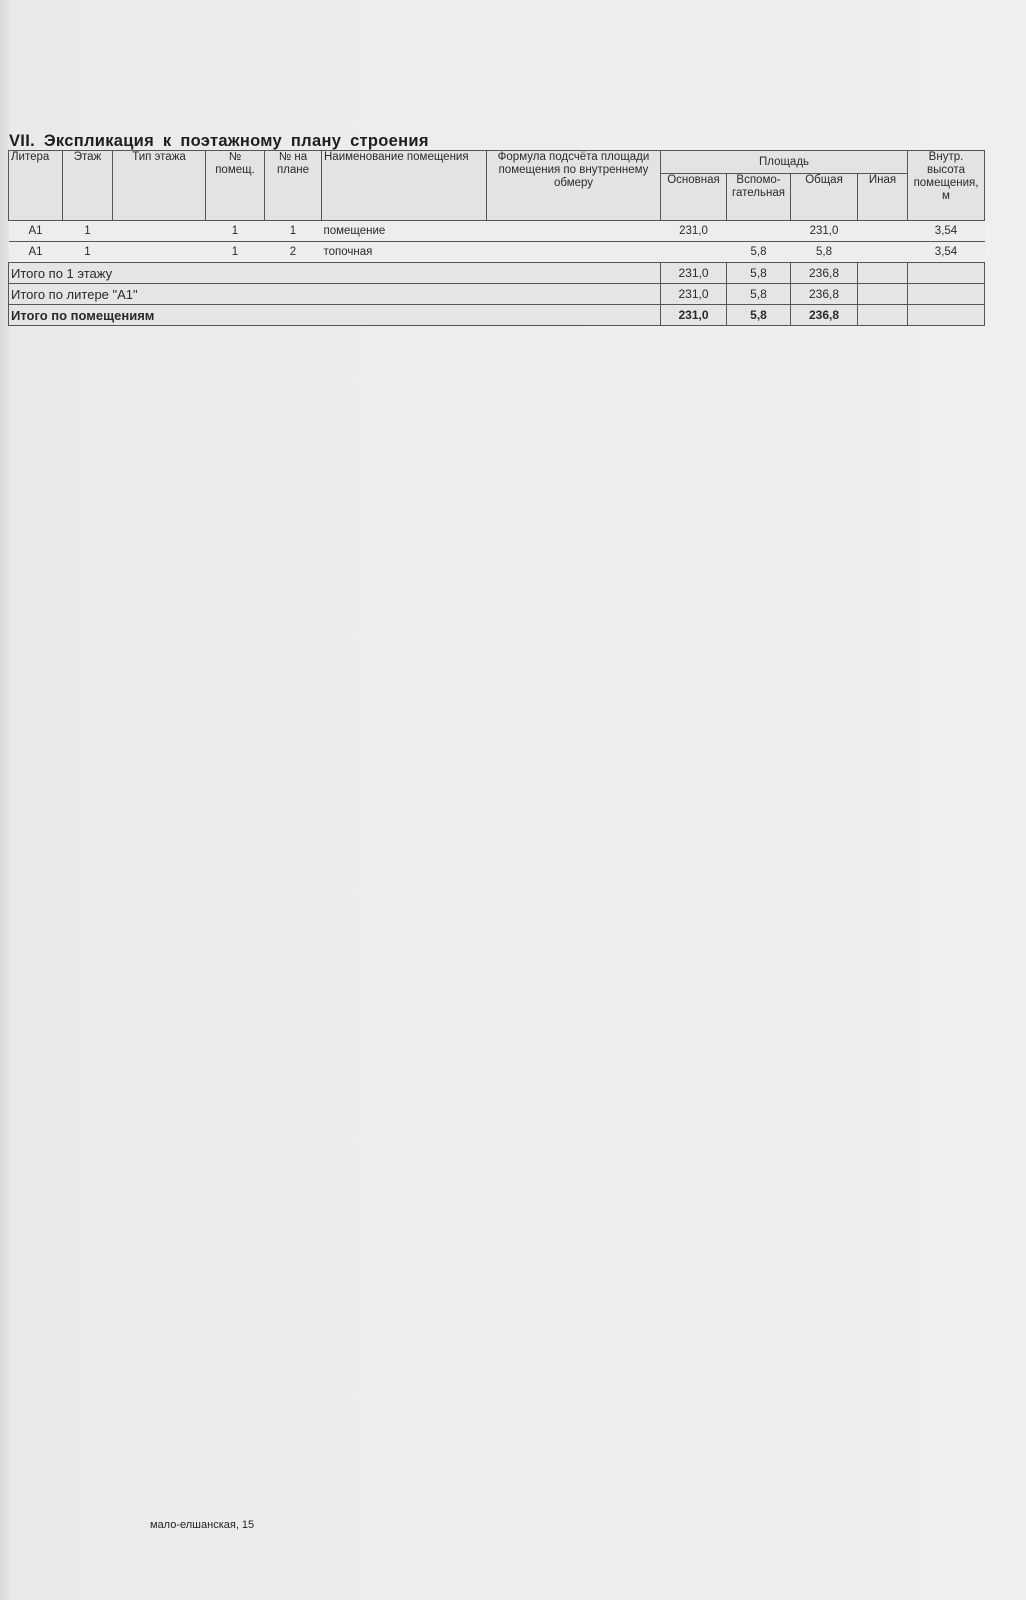 Image resolution: width=1026 pixels, height=1600 pixels. What do you see at coordinates (824, 231) in the screenshot?
I see `cell-obshchaya: 231,0` at bounding box center [824, 231].